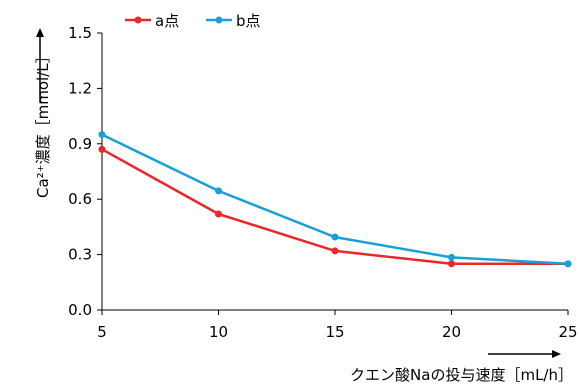  Describe the element at coordinates (102, 332) in the screenshot. I see `x-tick-label: 5` at that location.